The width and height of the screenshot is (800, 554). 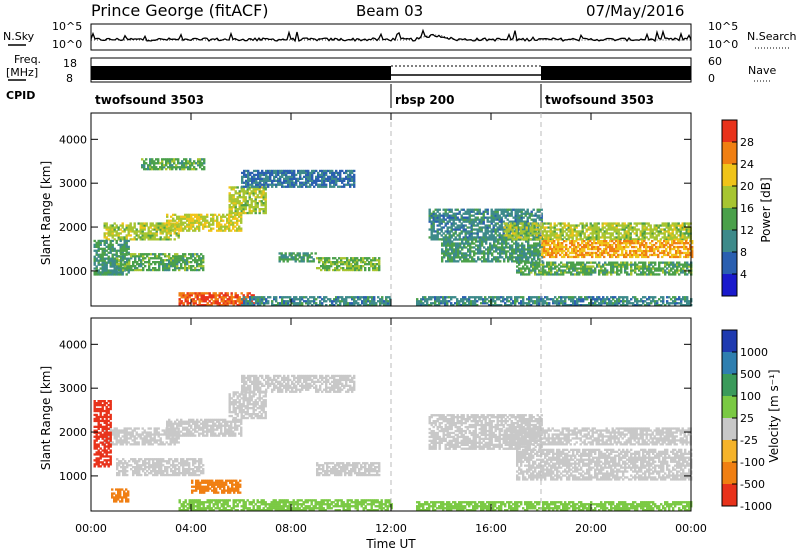 What do you see at coordinates (281, 257) in the screenshot?
I see `cell-r9` at bounding box center [281, 257].